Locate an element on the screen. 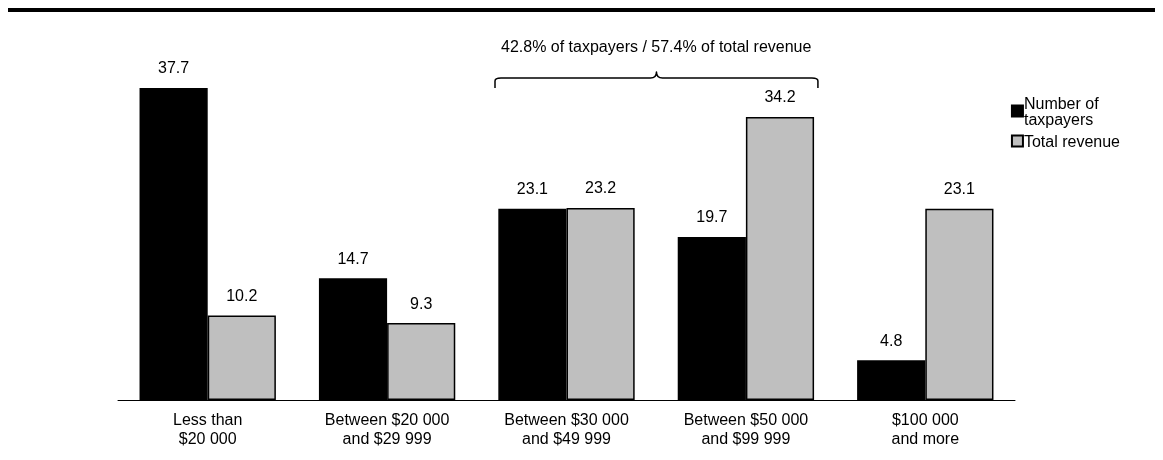  legend-label: Total revenue is located at coordinates (1072, 141).